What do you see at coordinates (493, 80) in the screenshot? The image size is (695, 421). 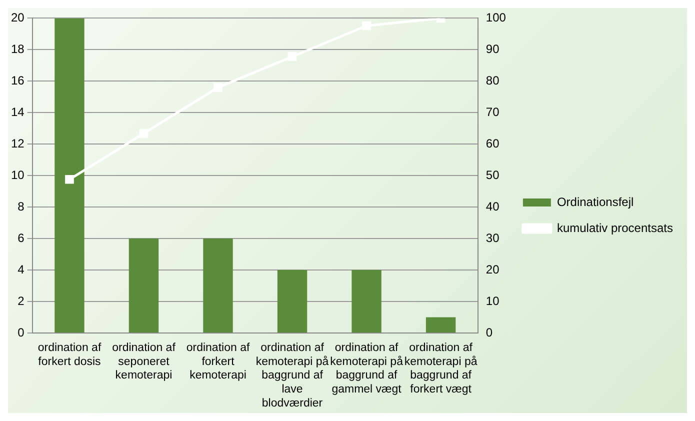 I see `y2-tick-label: 80` at bounding box center [493, 80].